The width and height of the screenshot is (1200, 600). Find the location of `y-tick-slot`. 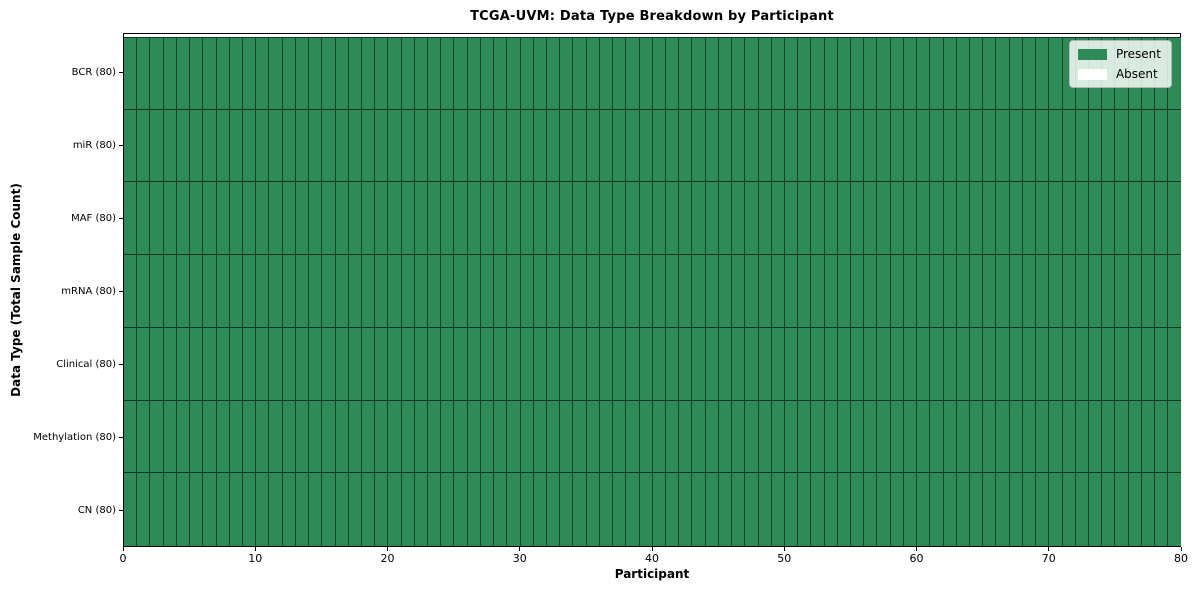

y-tick-slot is located at coordinates (121, 145).